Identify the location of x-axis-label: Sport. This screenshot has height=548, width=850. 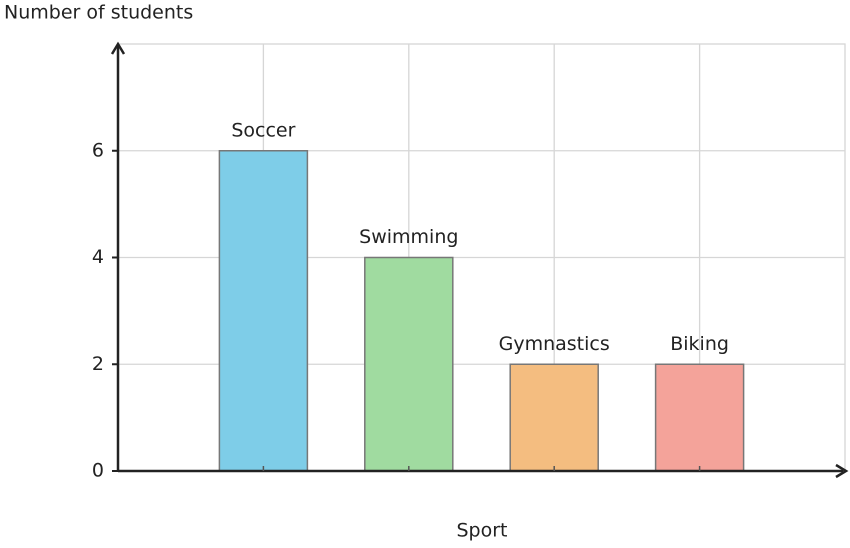
(481, 531).